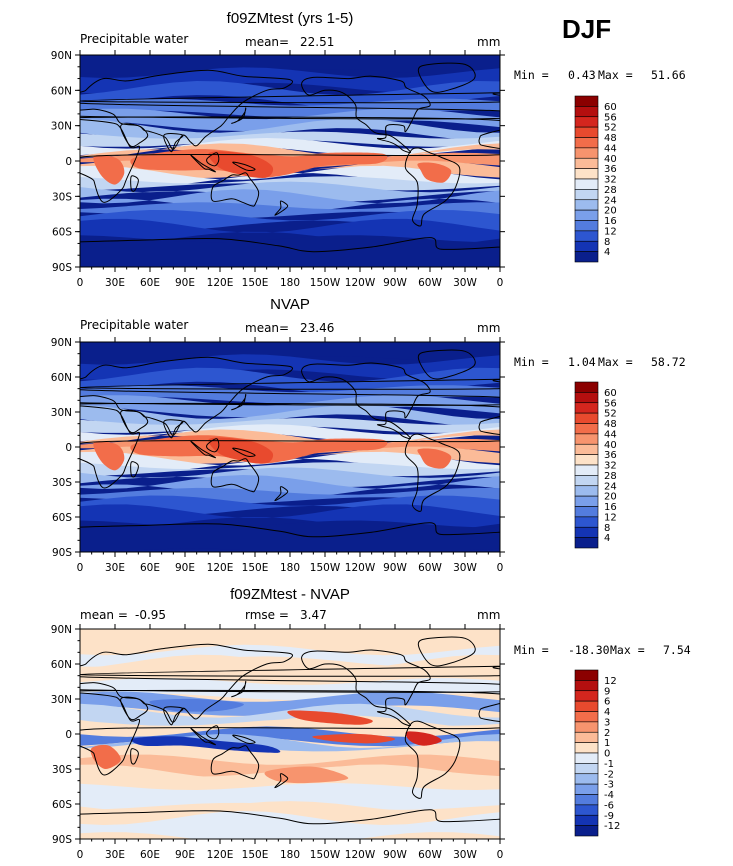 The image size is (733, 866). What do you see at coordinates (80, 283) in the screenshot?
I see `lon-label: 0` at bounding box center [80, 283].